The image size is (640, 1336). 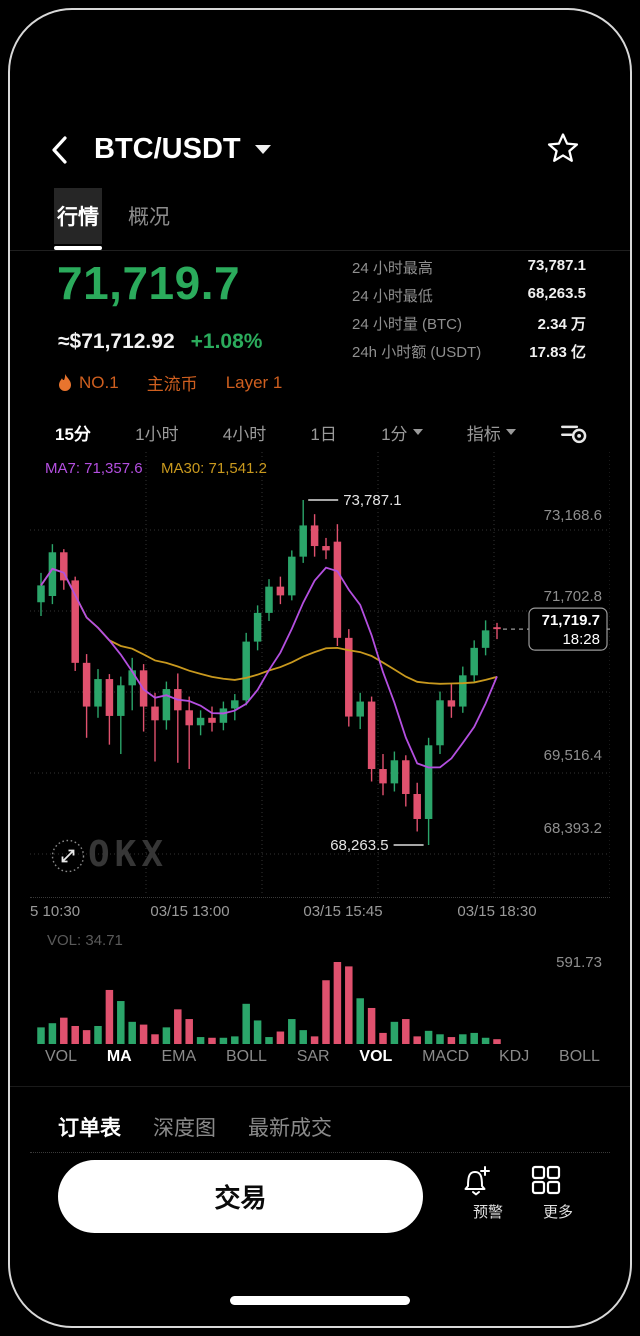 What do you see at coordinates (579, 962) in the screenshot?
I see `volume-max-label: 591.73` at bounding box center [579, 962].